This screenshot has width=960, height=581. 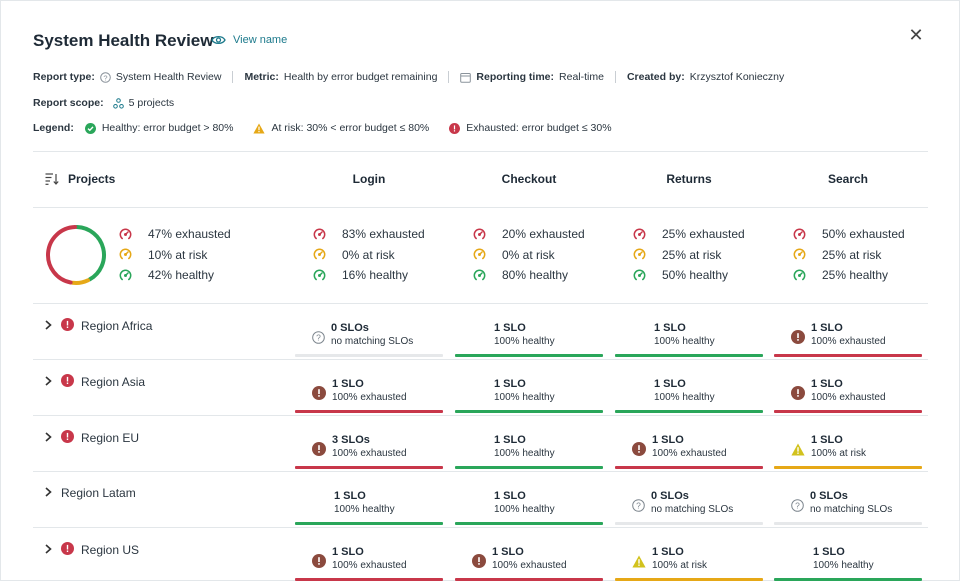 I want to click on page-title: System Health Review, so click(x=123, y=40).